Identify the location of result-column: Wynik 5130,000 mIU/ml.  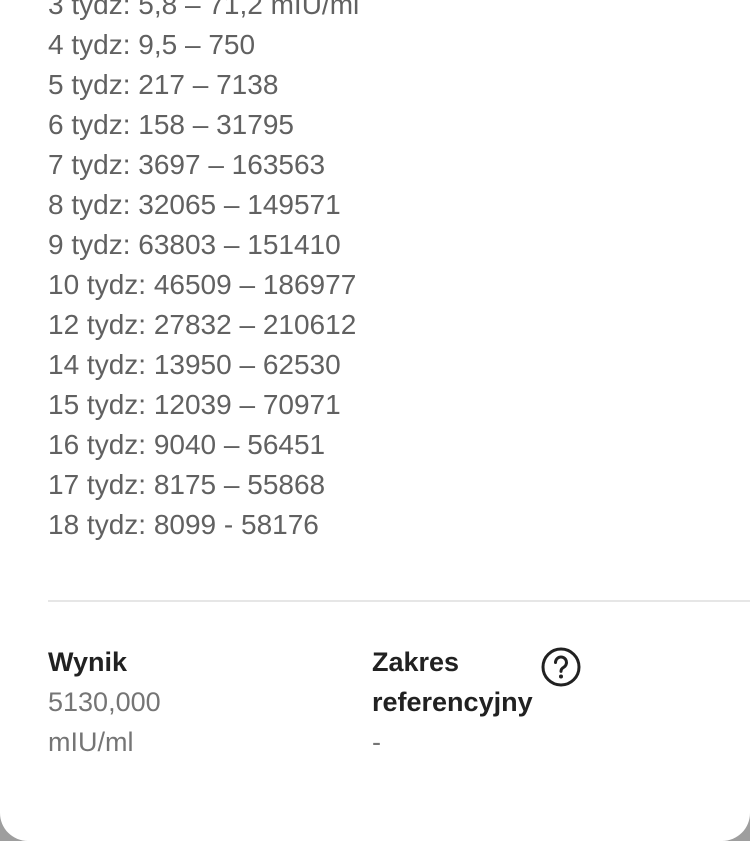
(104, 702).